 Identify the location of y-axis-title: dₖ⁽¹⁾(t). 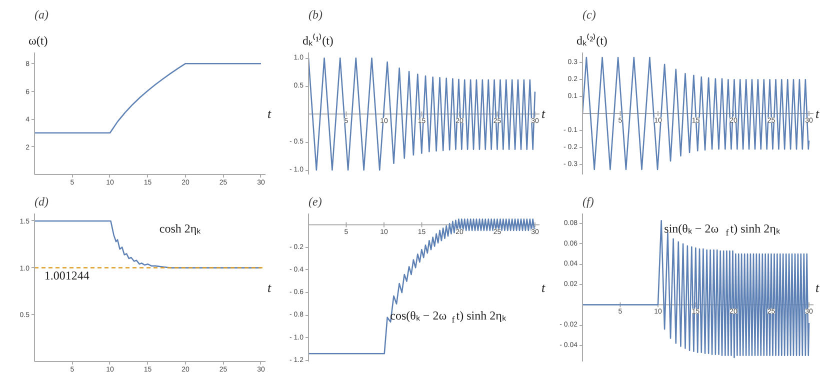
(318, 41).